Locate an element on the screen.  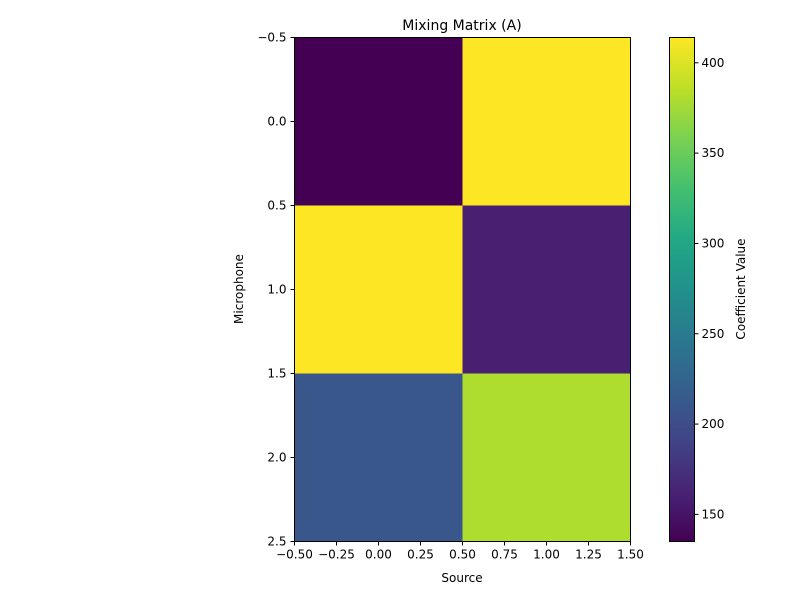
y-tick-label: 1.0 is located at coordinates (276, 290).